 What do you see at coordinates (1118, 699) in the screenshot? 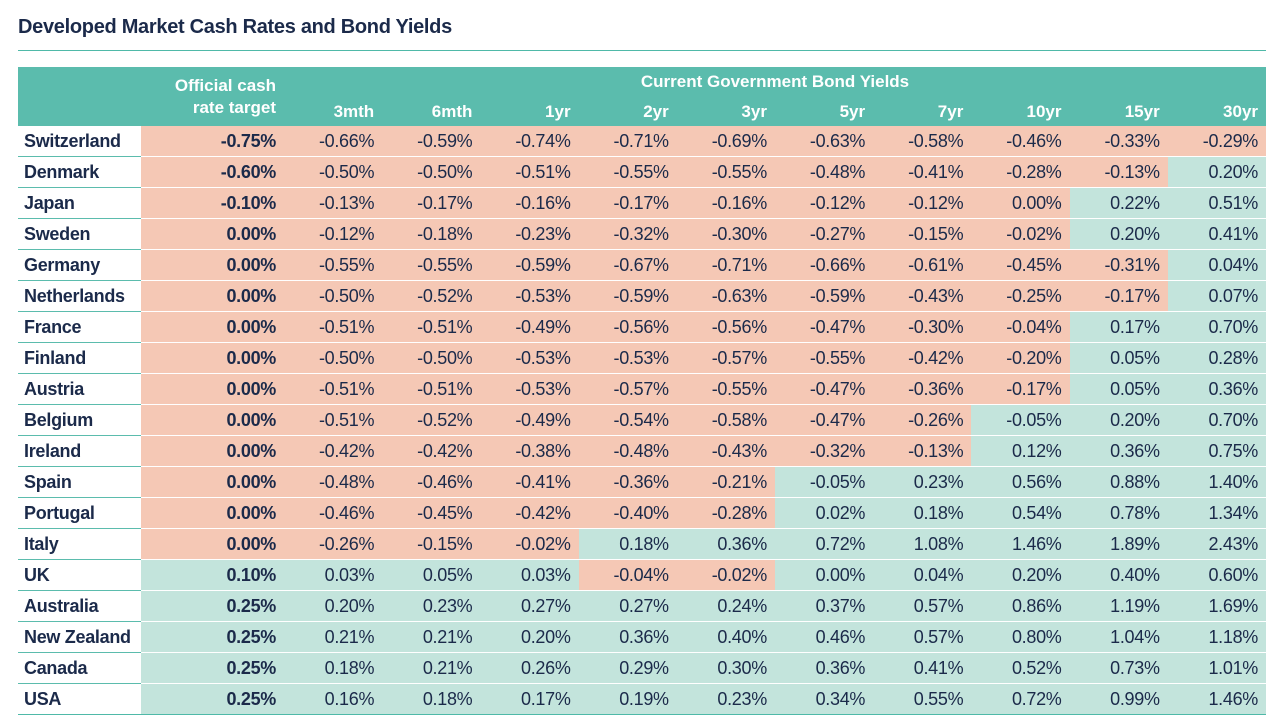
I see `yield-cell: 0.99%` at bounding box center [1118, 699].